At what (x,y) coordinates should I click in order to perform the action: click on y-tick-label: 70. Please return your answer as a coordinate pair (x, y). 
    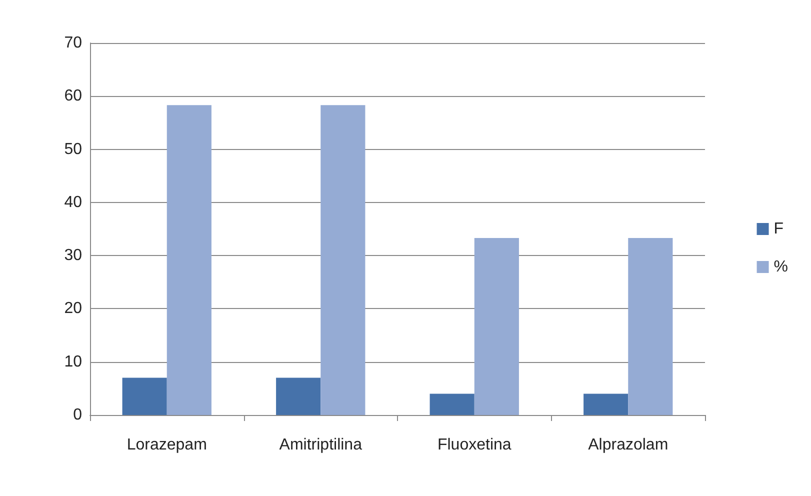
    Looking at the image, I should click on (73, 43).